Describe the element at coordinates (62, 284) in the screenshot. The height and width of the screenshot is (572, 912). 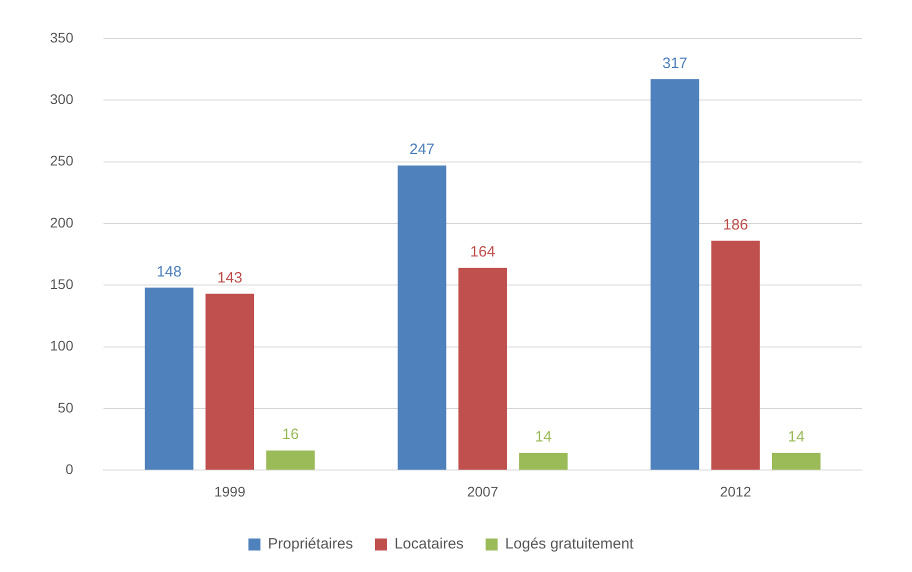
I see `y-tick-label: 150` at that location.